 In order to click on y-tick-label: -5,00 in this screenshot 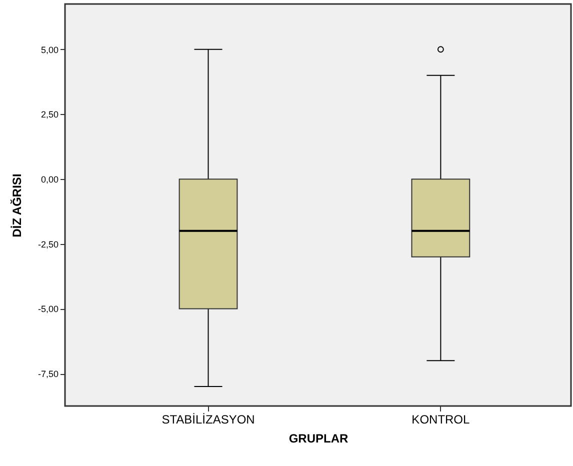, I will do `click(48, 309)`.